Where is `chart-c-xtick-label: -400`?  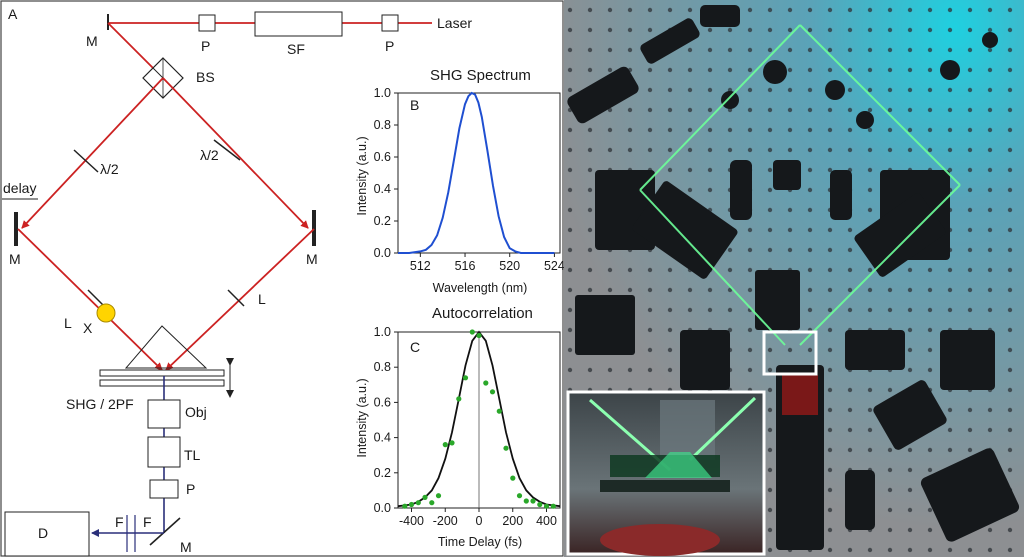 chart-c-xtick-label: -400 is located at coordinates (411, 521).